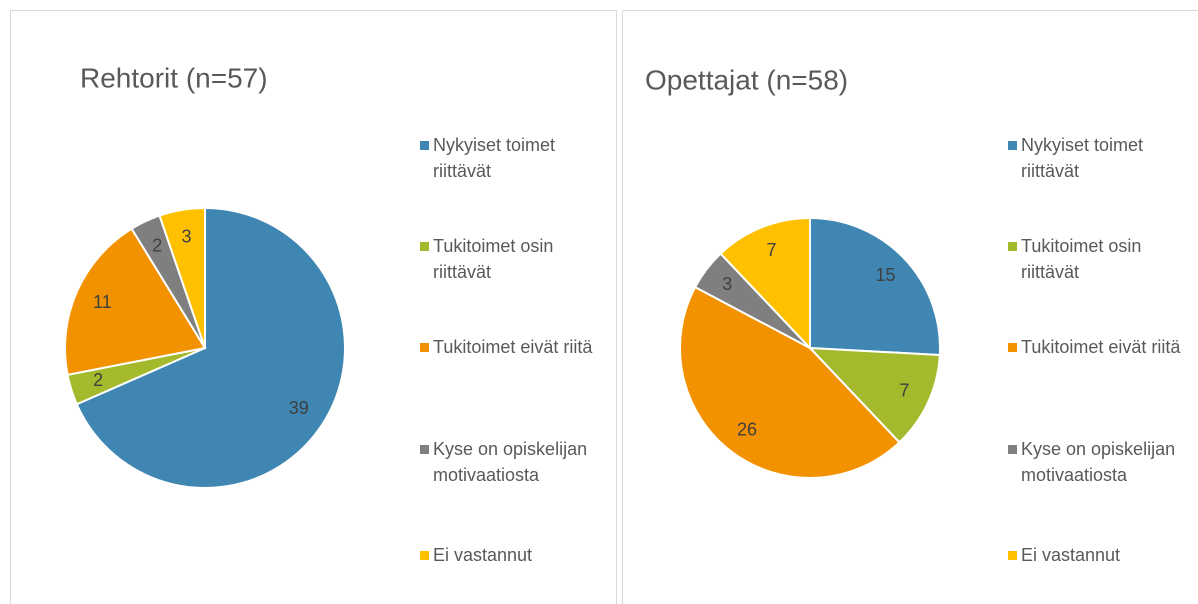 This screenshot has width=1198, height=604. I want to click on data-label: 39, so click(299, 408).